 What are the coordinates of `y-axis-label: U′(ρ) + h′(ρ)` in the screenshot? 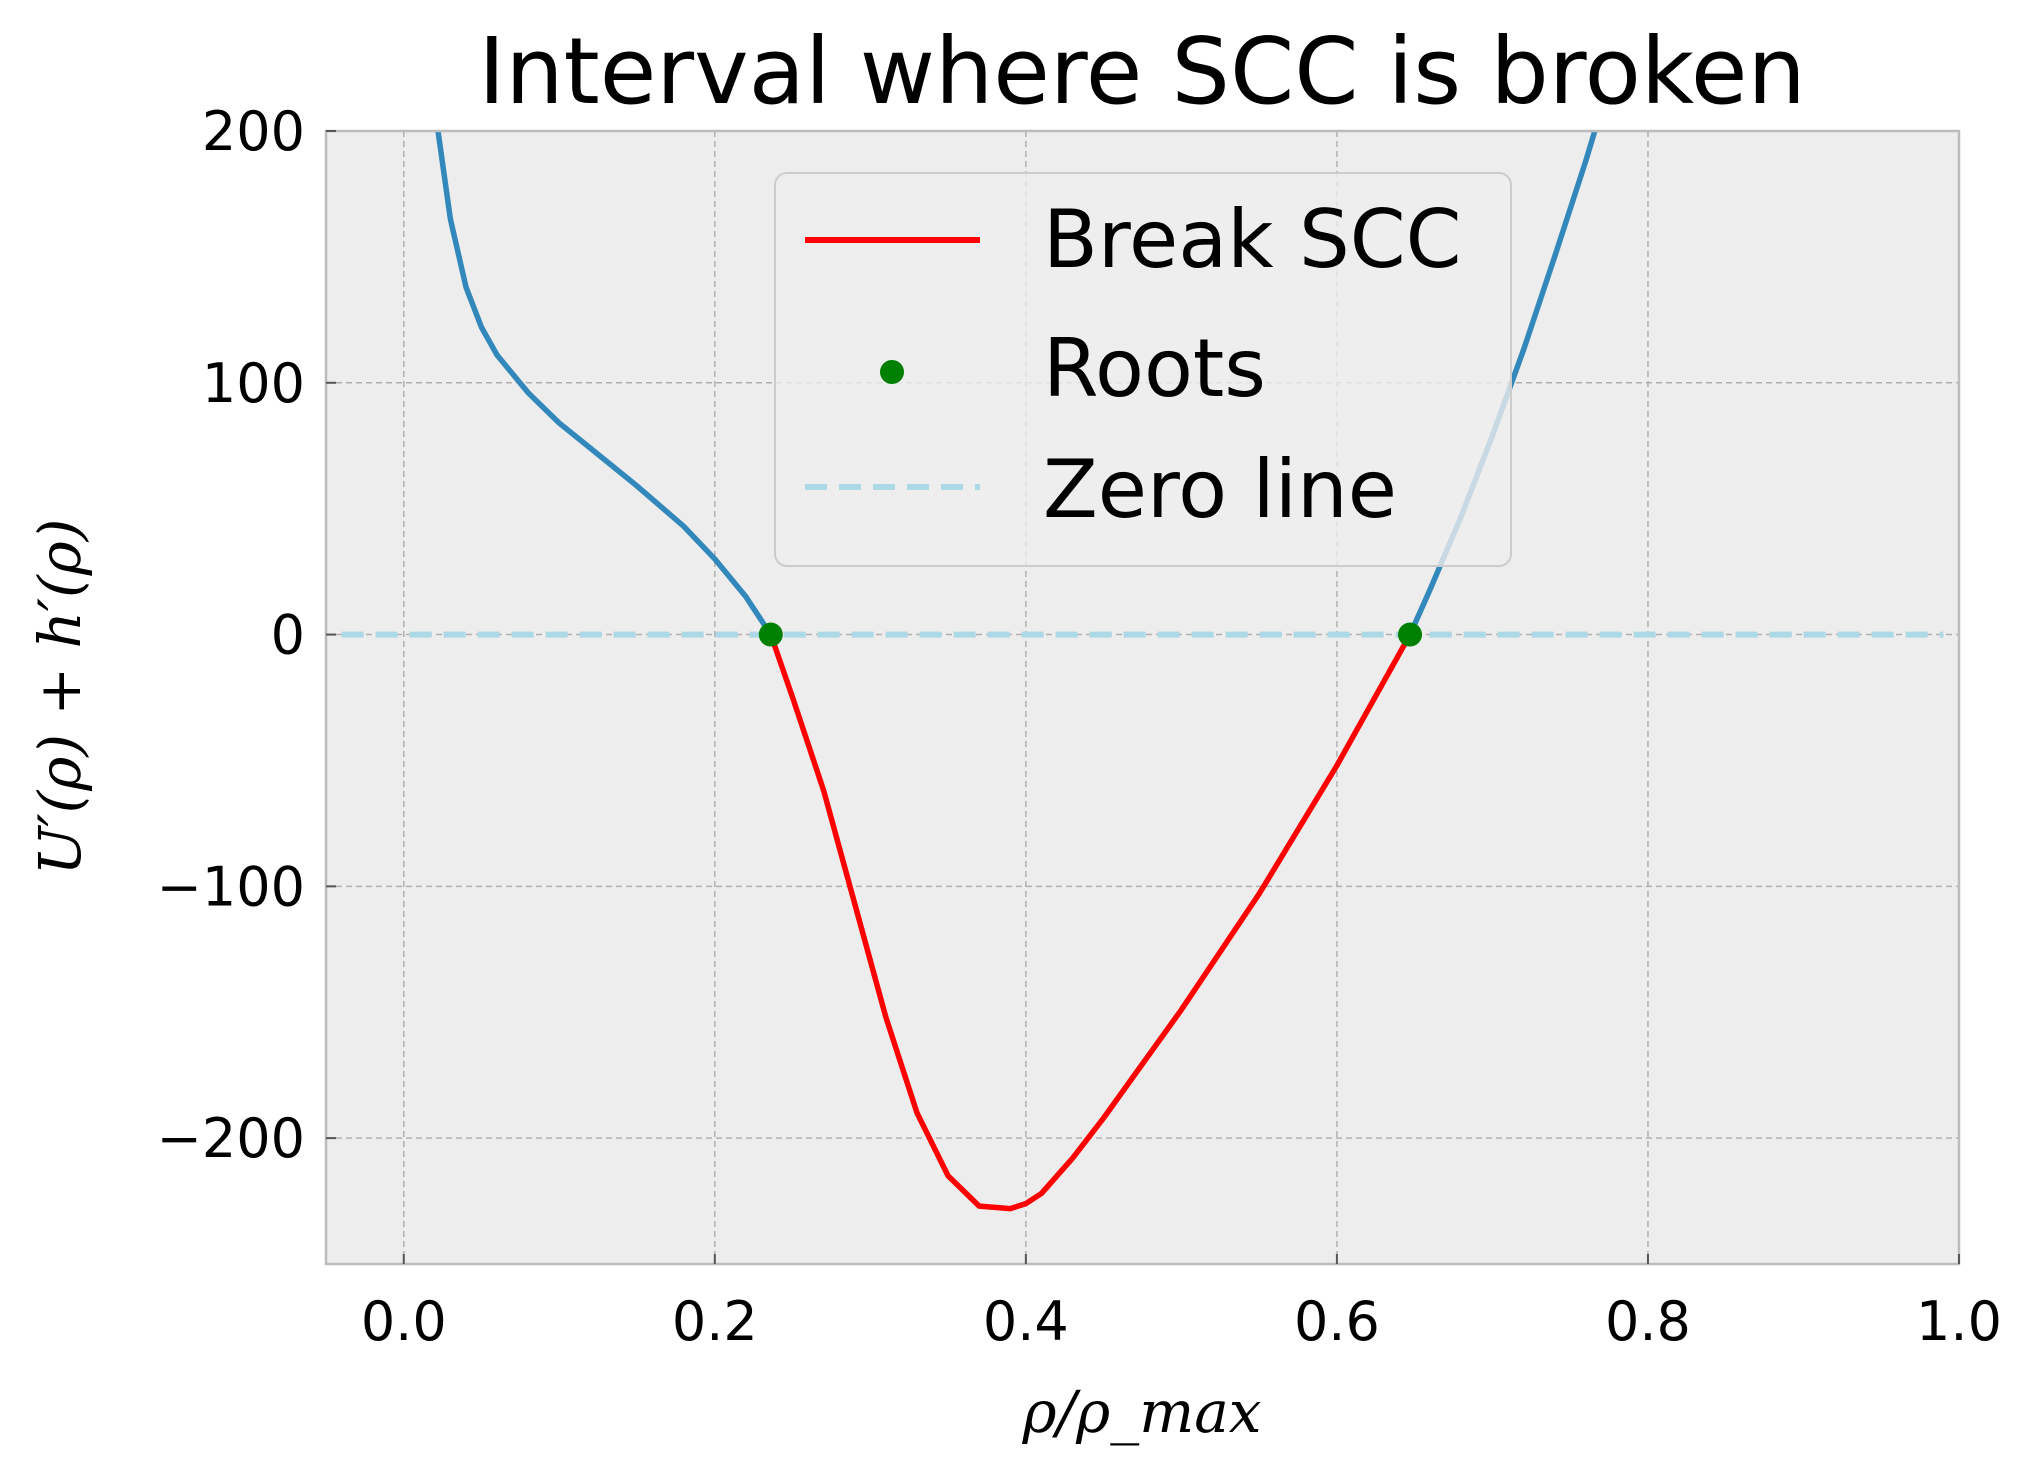 It's located at (60, 697).